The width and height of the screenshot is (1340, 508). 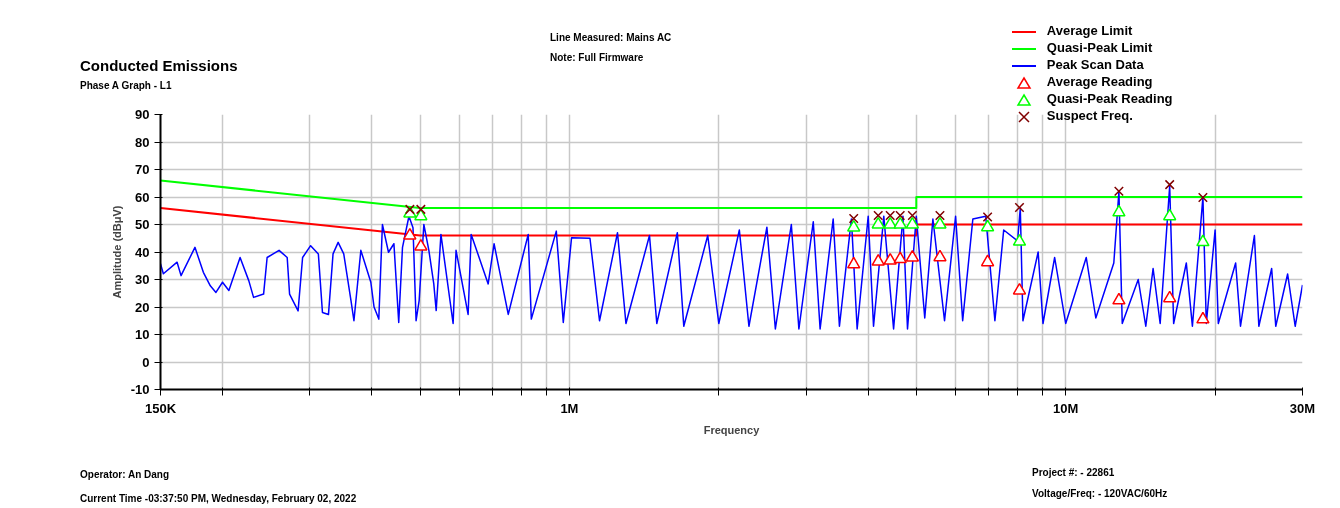 I want to click on y-axis-title: Amplitude (dBμV), so click(x=116, y=252).